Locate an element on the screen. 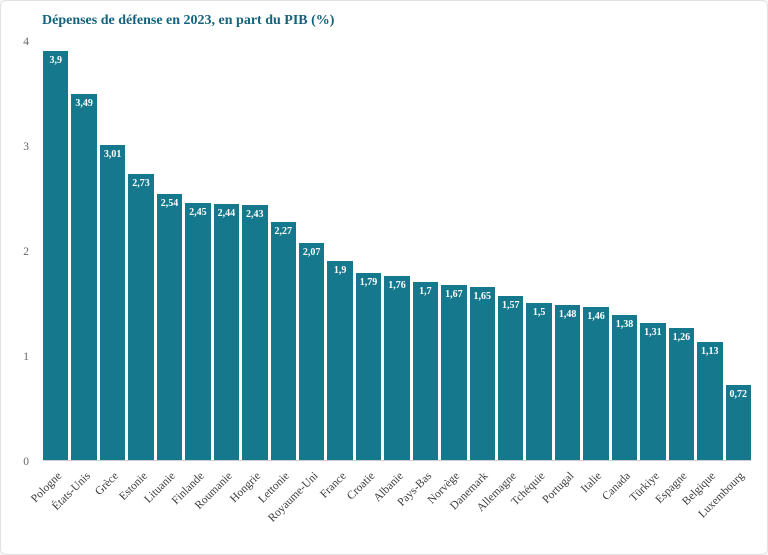  x-tick-slot: Croatie is located at coordinates (363, 507).